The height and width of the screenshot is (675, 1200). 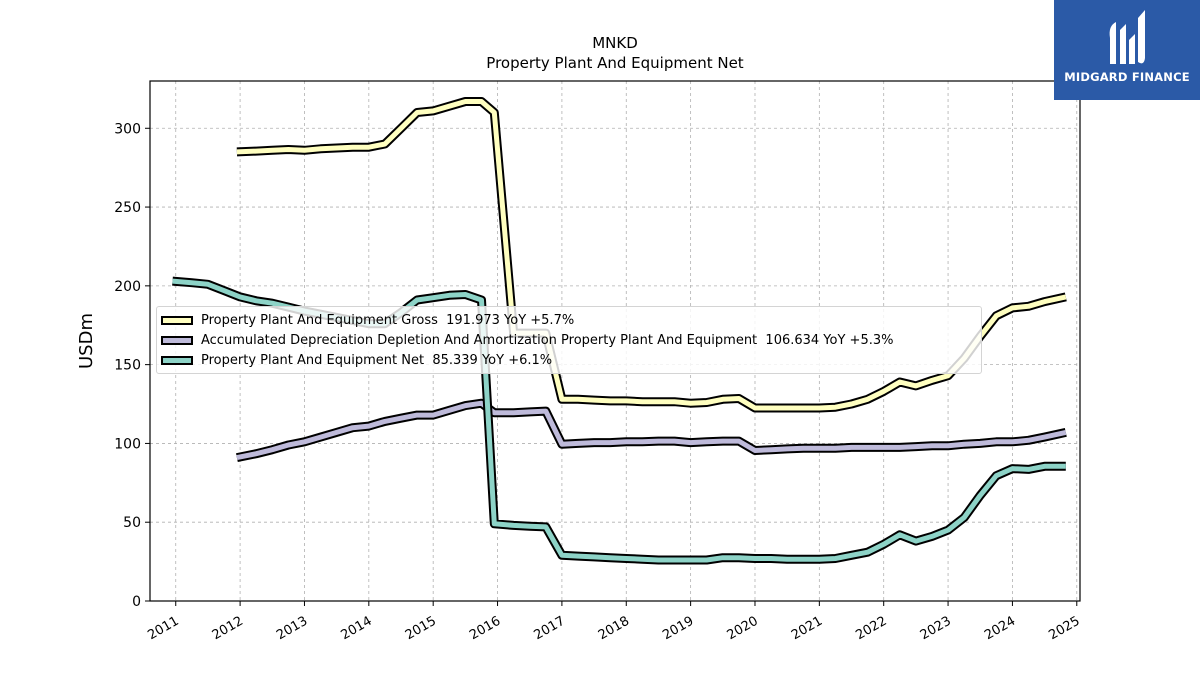 I want to click on x-tick-label: 2016, so click(x=485, y=629).